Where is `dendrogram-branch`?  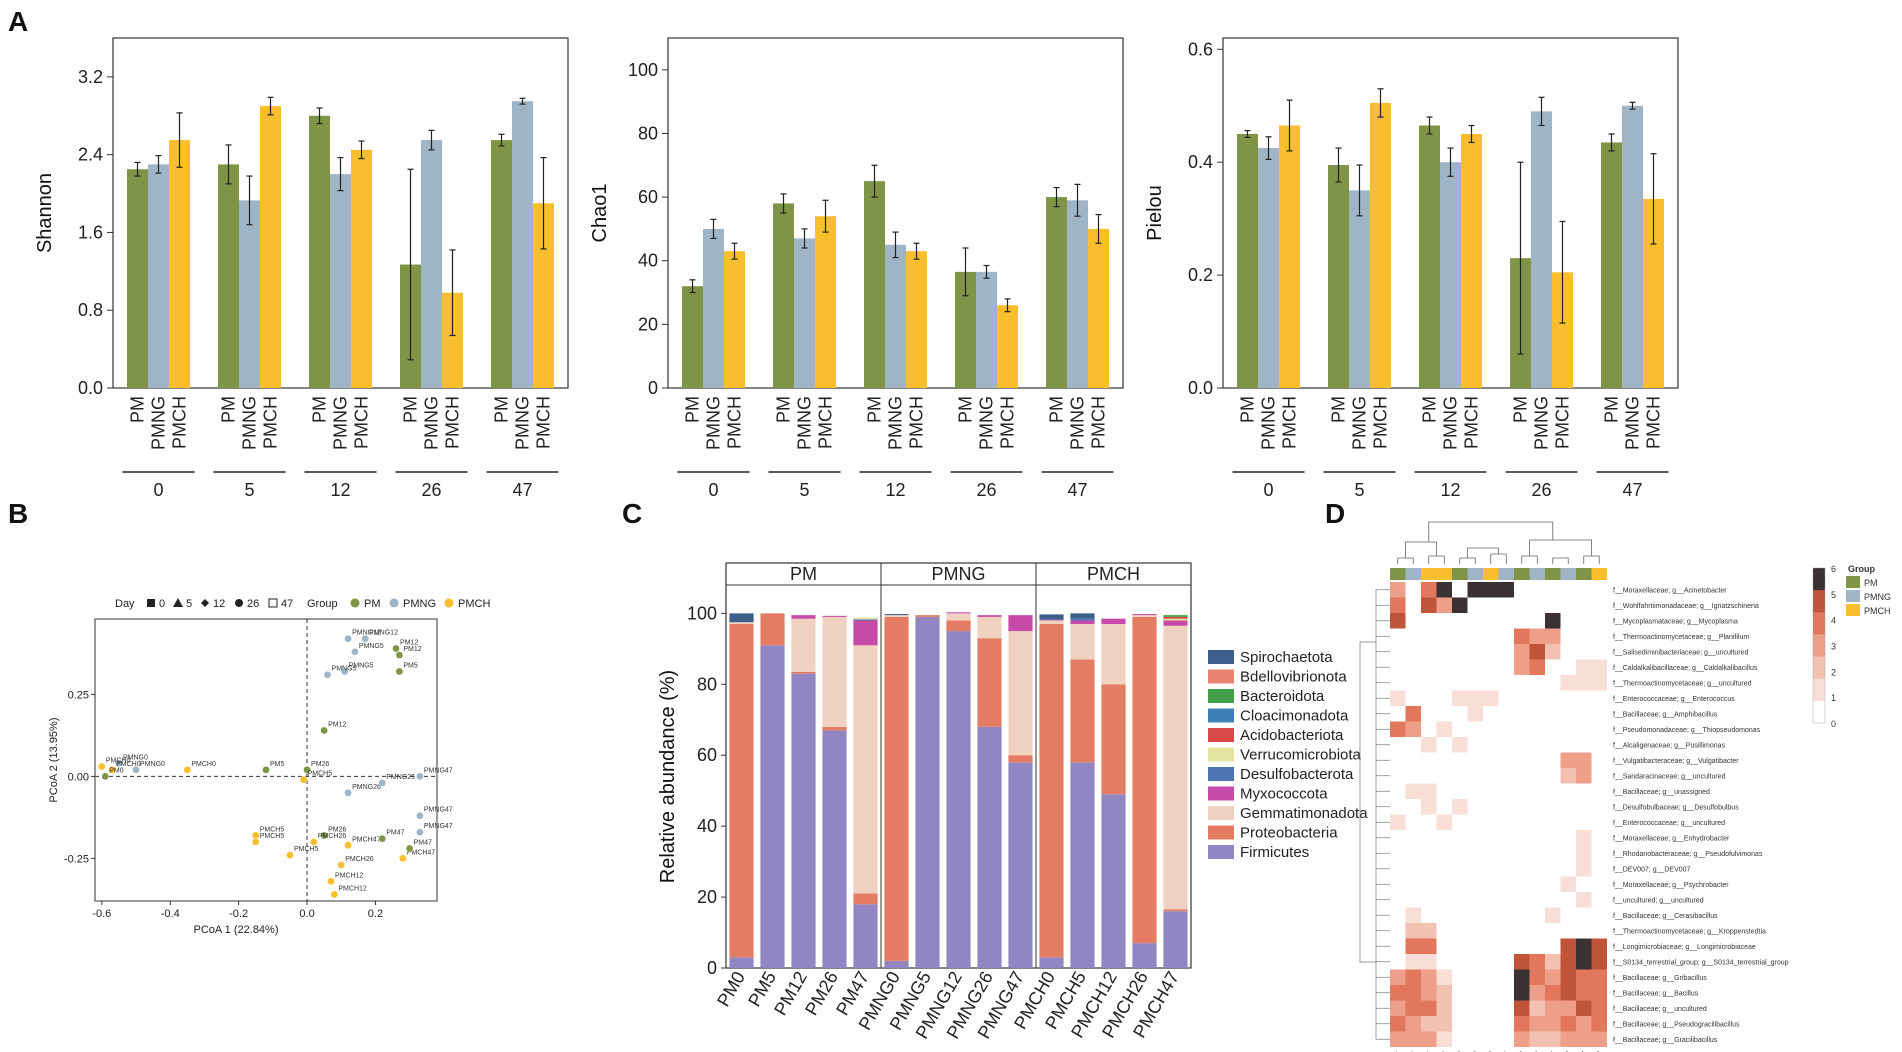 dendrogram-branch is located at coordinates (1591, 559).